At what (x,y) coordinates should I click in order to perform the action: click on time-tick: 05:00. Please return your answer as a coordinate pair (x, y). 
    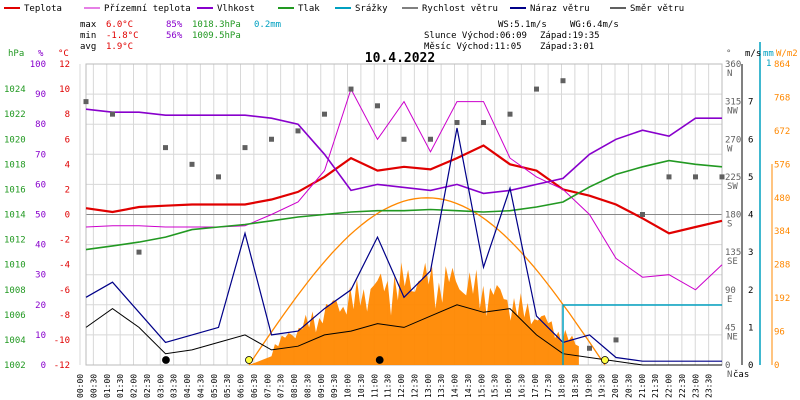
    Looking at the image, I should click on (214, 386).